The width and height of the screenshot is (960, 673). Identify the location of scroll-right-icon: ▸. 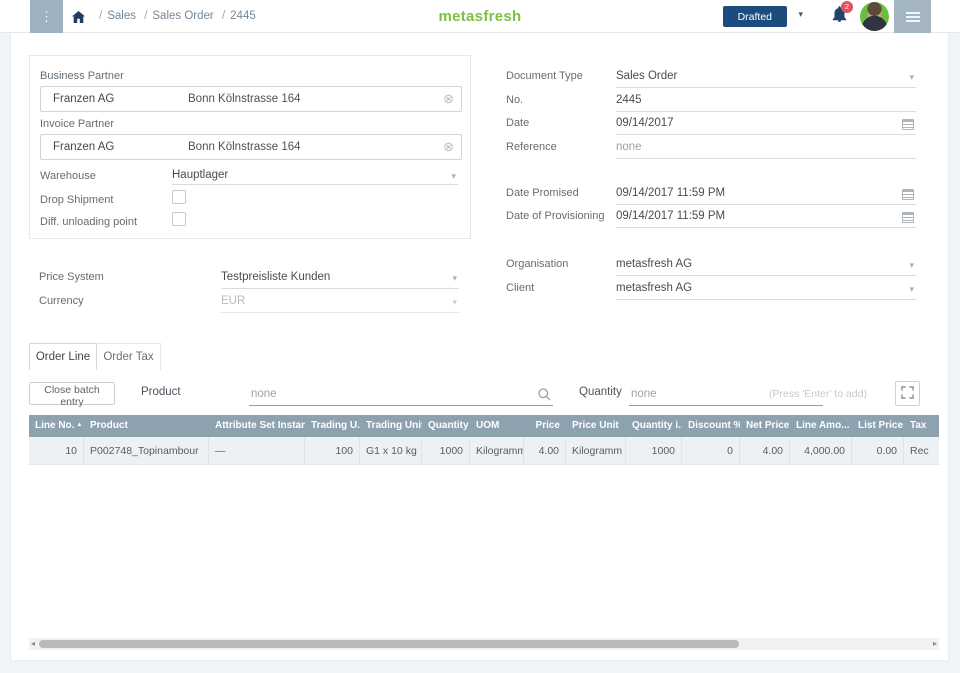
(934, 643).